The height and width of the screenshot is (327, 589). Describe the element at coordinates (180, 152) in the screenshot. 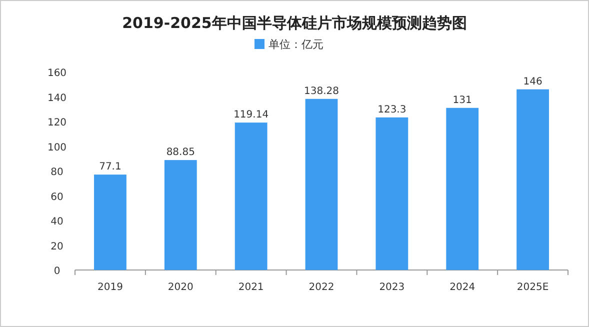

I see `data-label: 88.85` at that location.